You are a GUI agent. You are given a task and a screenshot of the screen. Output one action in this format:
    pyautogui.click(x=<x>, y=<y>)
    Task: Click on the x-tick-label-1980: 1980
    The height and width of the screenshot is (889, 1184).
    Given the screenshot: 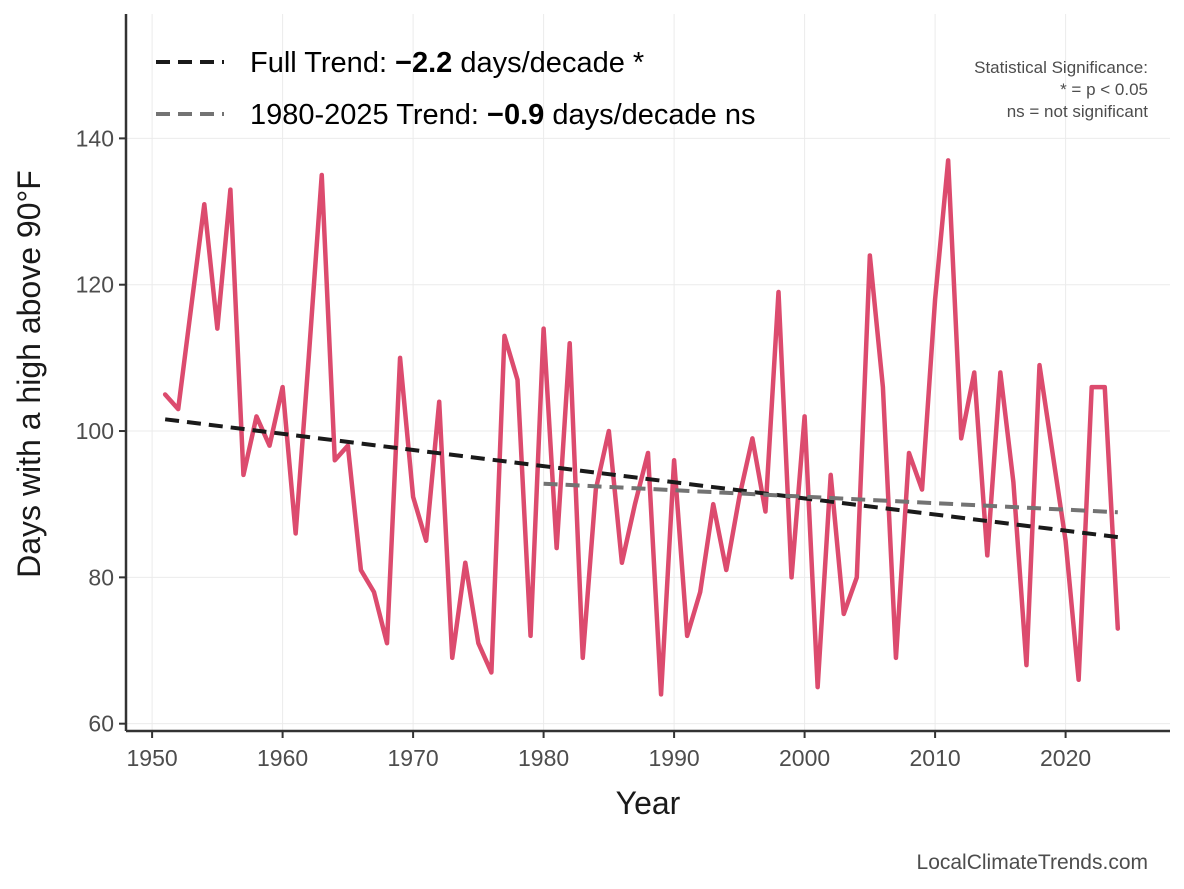 What is the action you would take?
    pyautogui.click(x=543, y=758)
    